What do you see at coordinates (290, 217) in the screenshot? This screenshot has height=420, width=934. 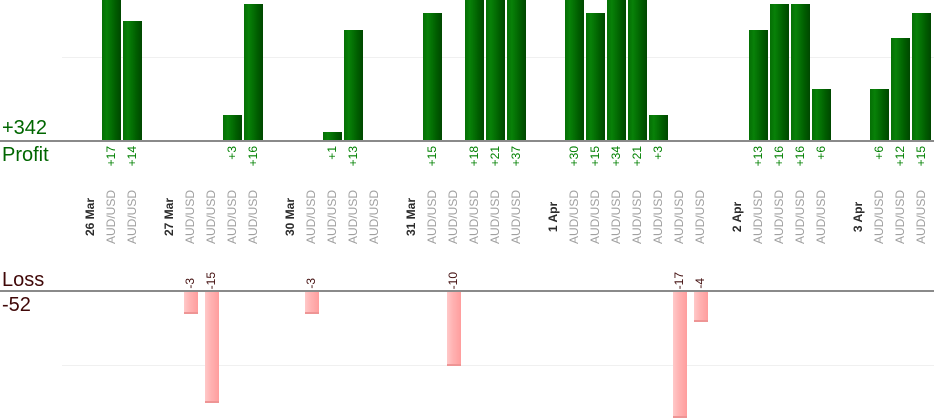 I see `date-label: 30 Mar` at bounding box center [290, 217].